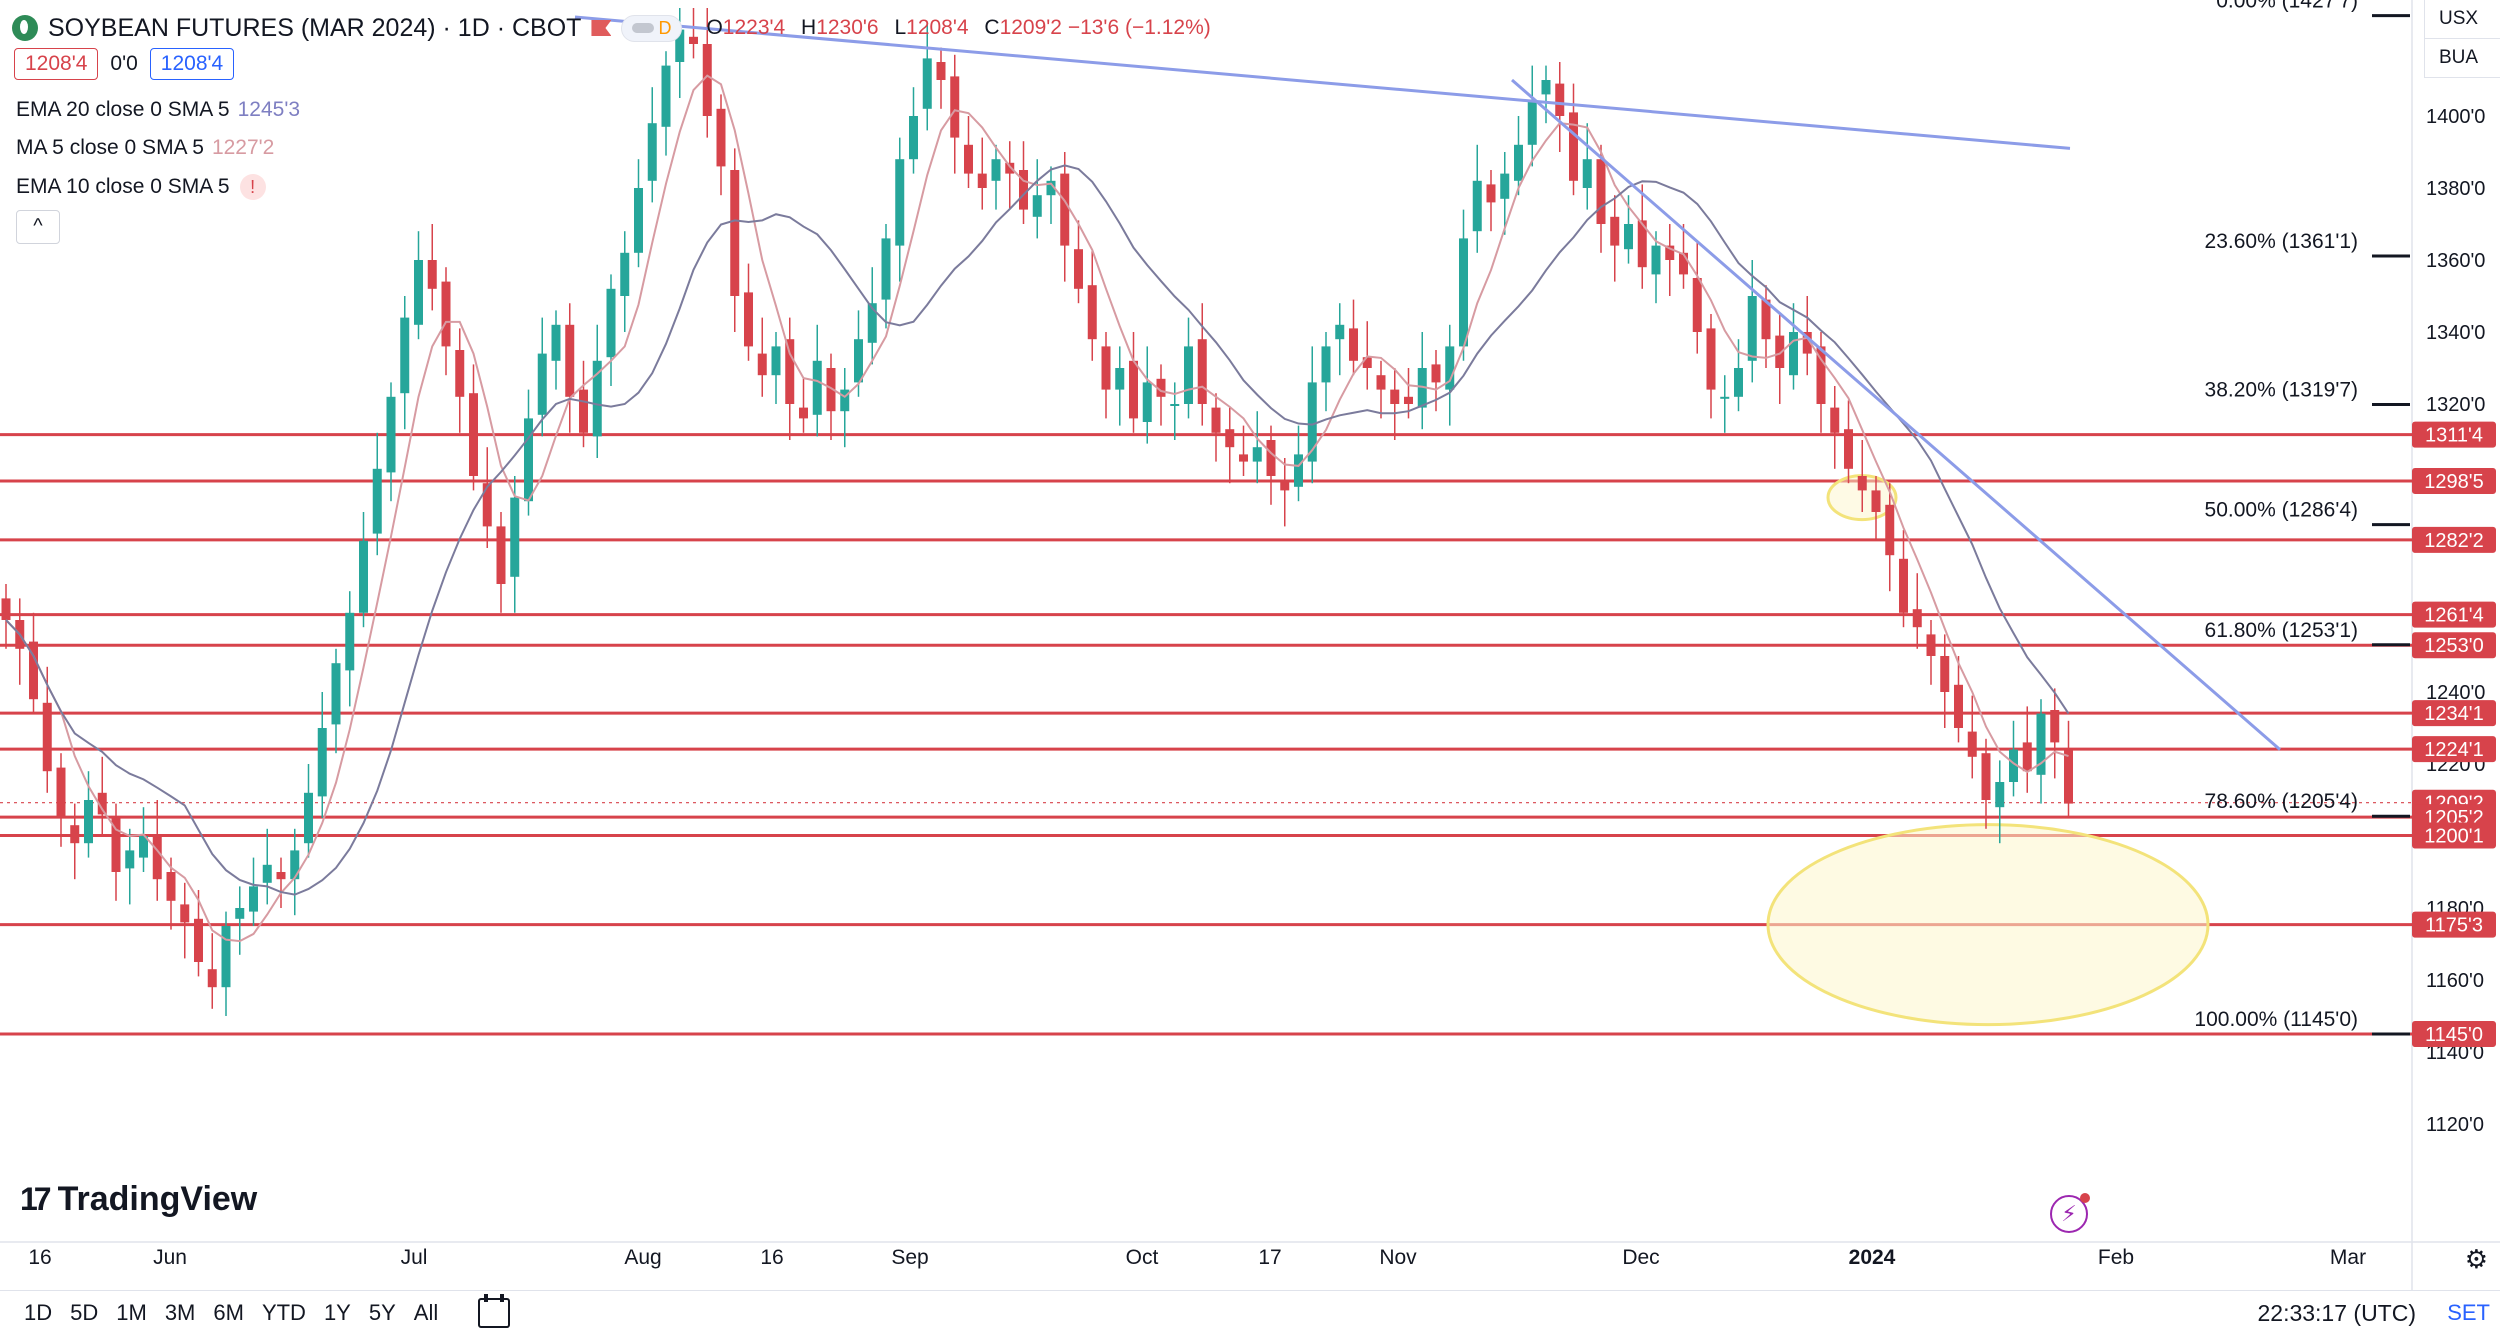 Image resolution: width=2500 pixels, height=1335 pixels. I want to click on timeframe-3m: 3M, so click(180, 1312).